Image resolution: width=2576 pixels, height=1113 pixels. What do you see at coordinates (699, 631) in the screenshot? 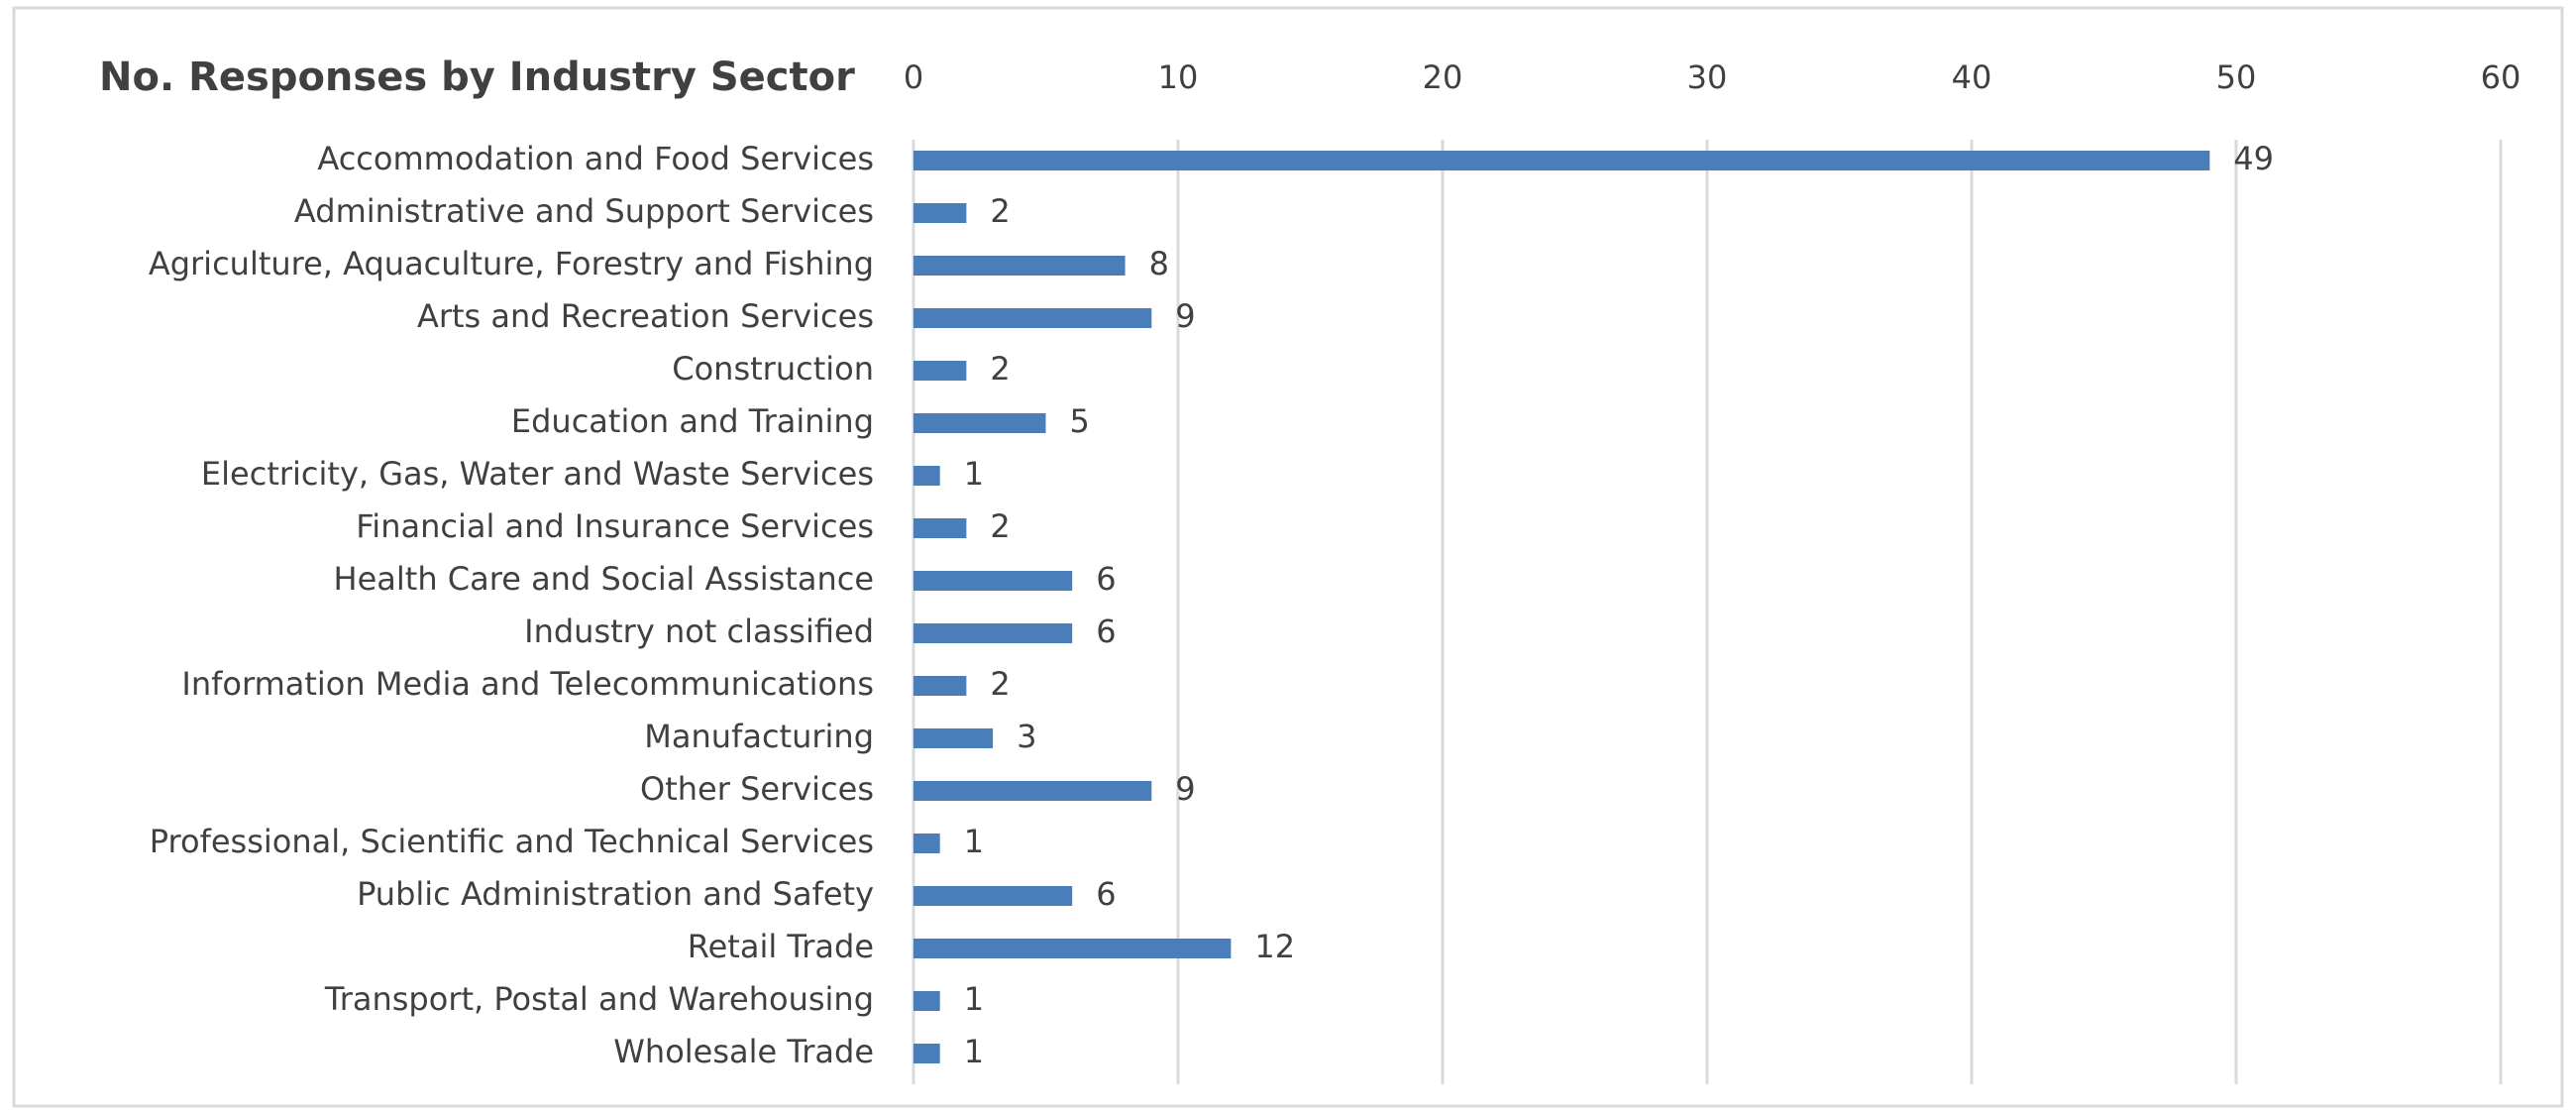
I see `y-tick-label: Industry not classified` at bounding box center [699, 631].